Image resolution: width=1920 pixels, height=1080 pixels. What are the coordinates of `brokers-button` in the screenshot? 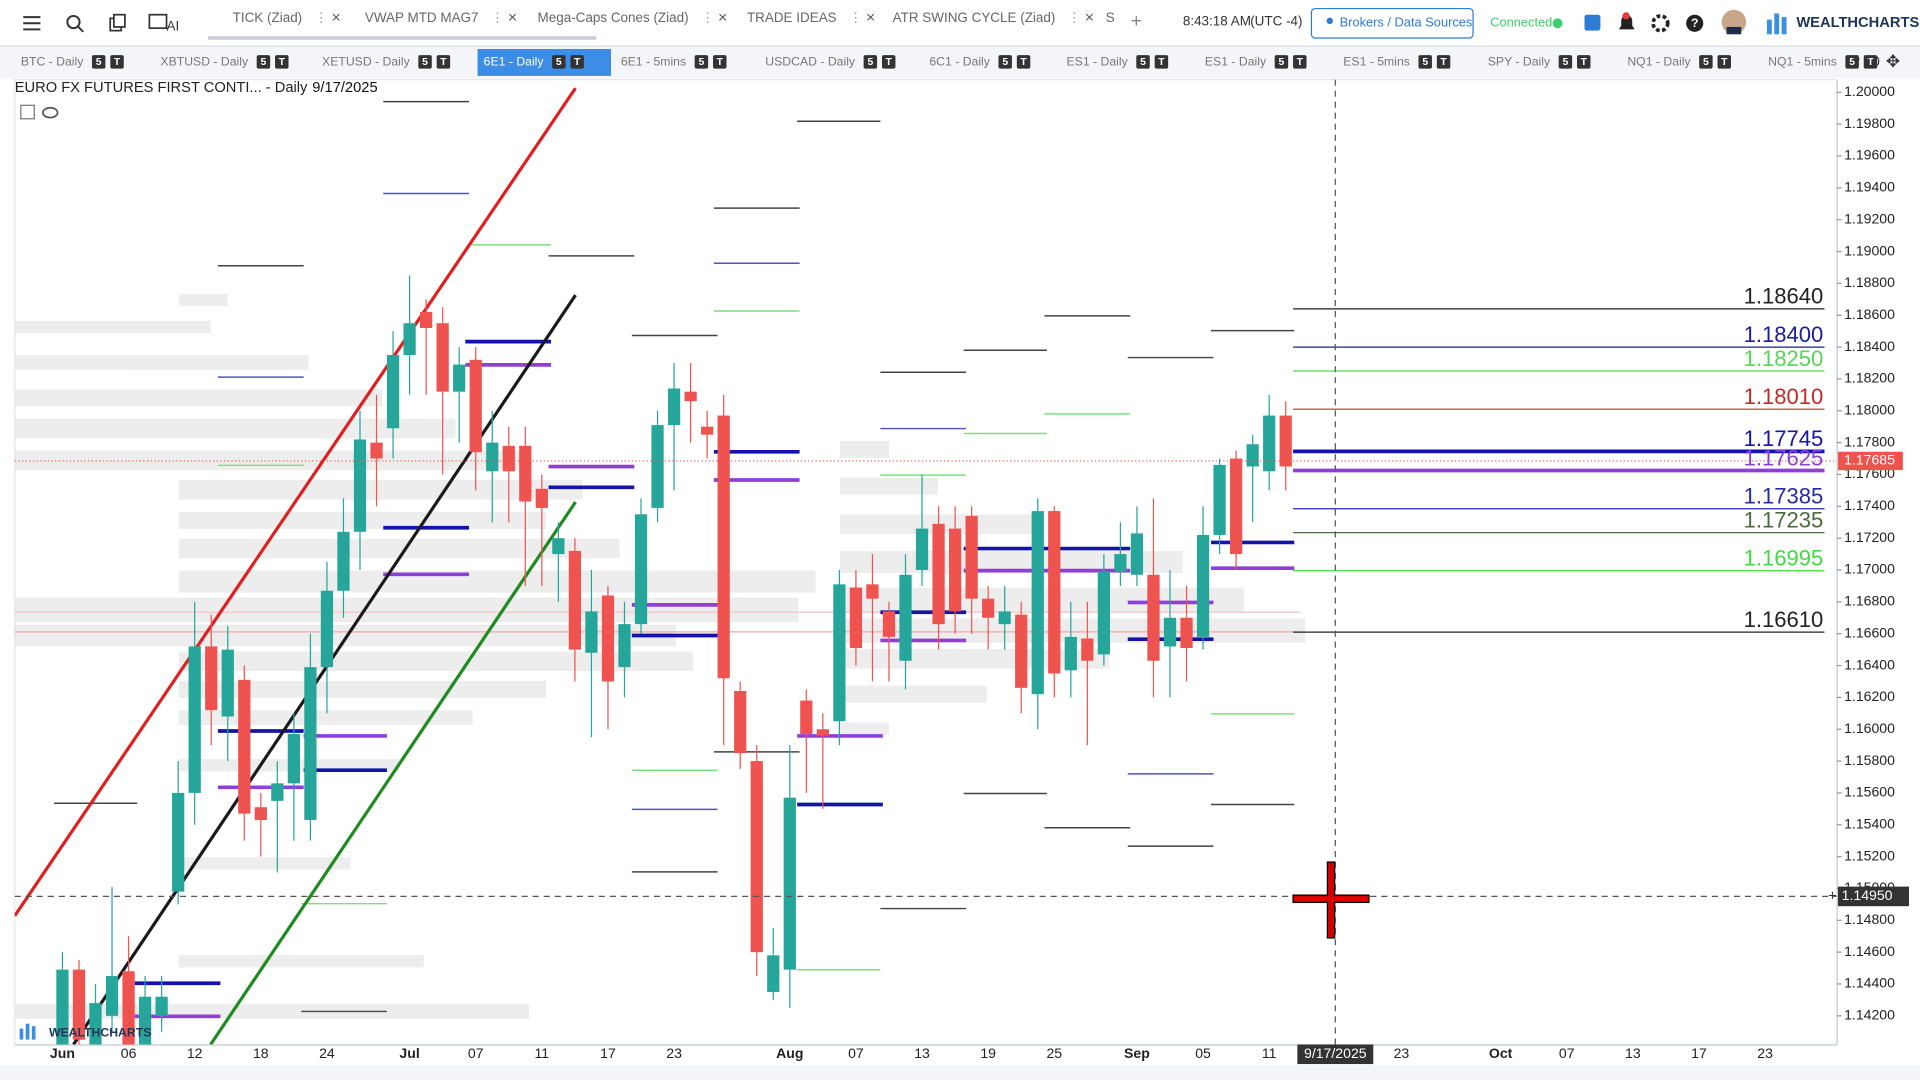 It's located at (1392, 23).